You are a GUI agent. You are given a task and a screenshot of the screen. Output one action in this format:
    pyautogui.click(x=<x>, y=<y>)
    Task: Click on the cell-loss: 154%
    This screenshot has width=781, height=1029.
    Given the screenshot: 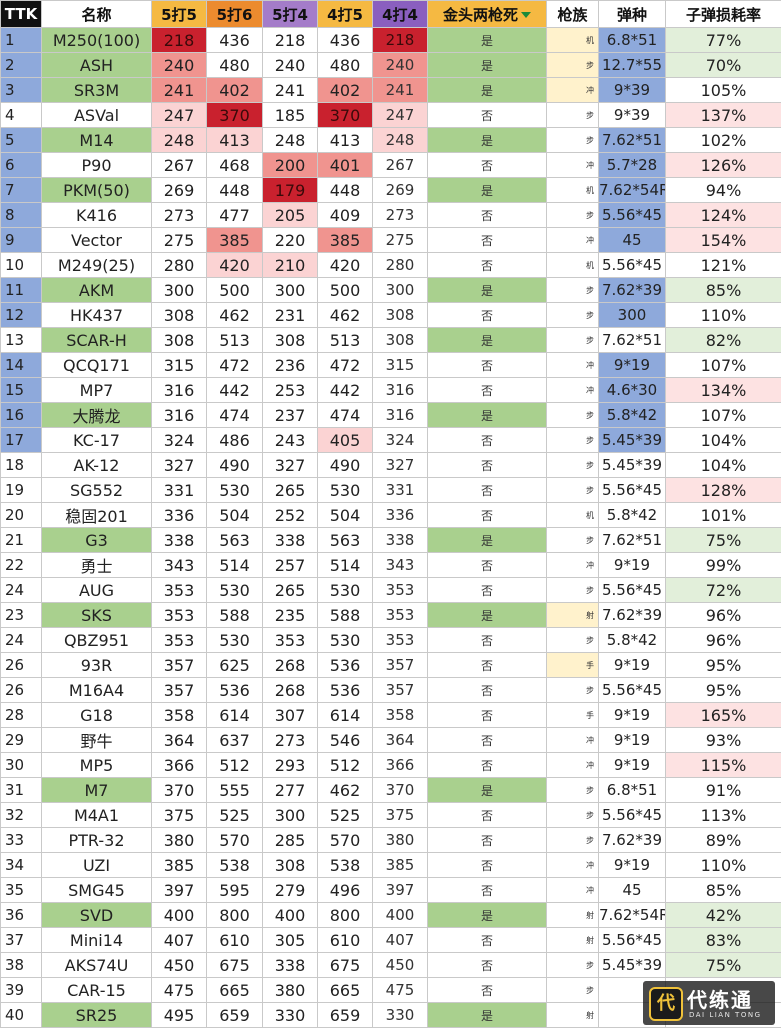 What is the action you would take?
    pyautogui.click(x=723, y=240)
    